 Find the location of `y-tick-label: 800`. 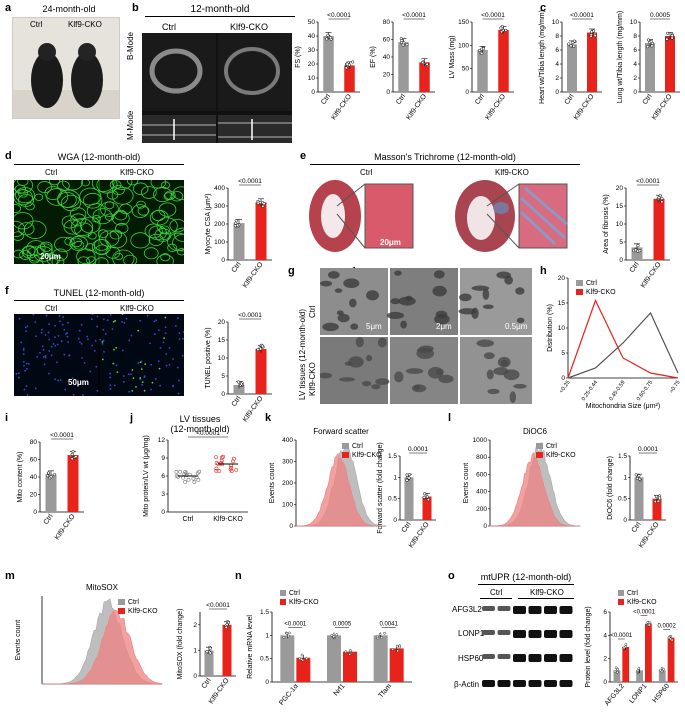

y-tick-label: 800 is located at coordinates (481, 457).